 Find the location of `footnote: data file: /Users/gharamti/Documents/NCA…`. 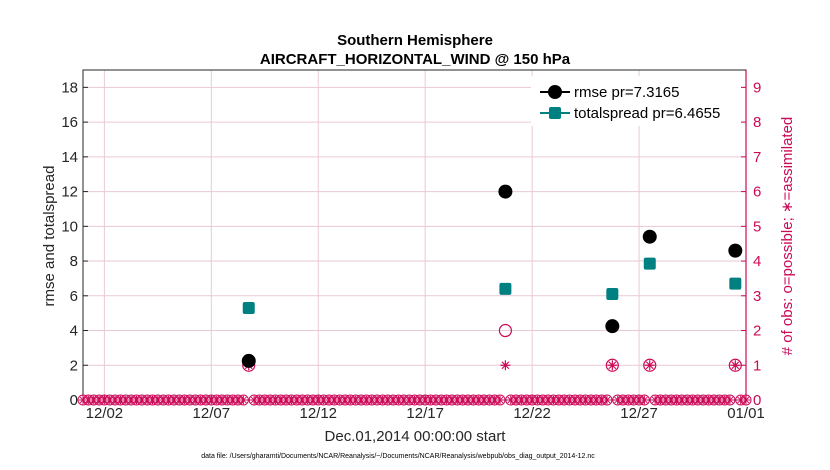

footnote: data file: /Users/gharamti/Documents/NCA… is located at coordinates (398, 456).